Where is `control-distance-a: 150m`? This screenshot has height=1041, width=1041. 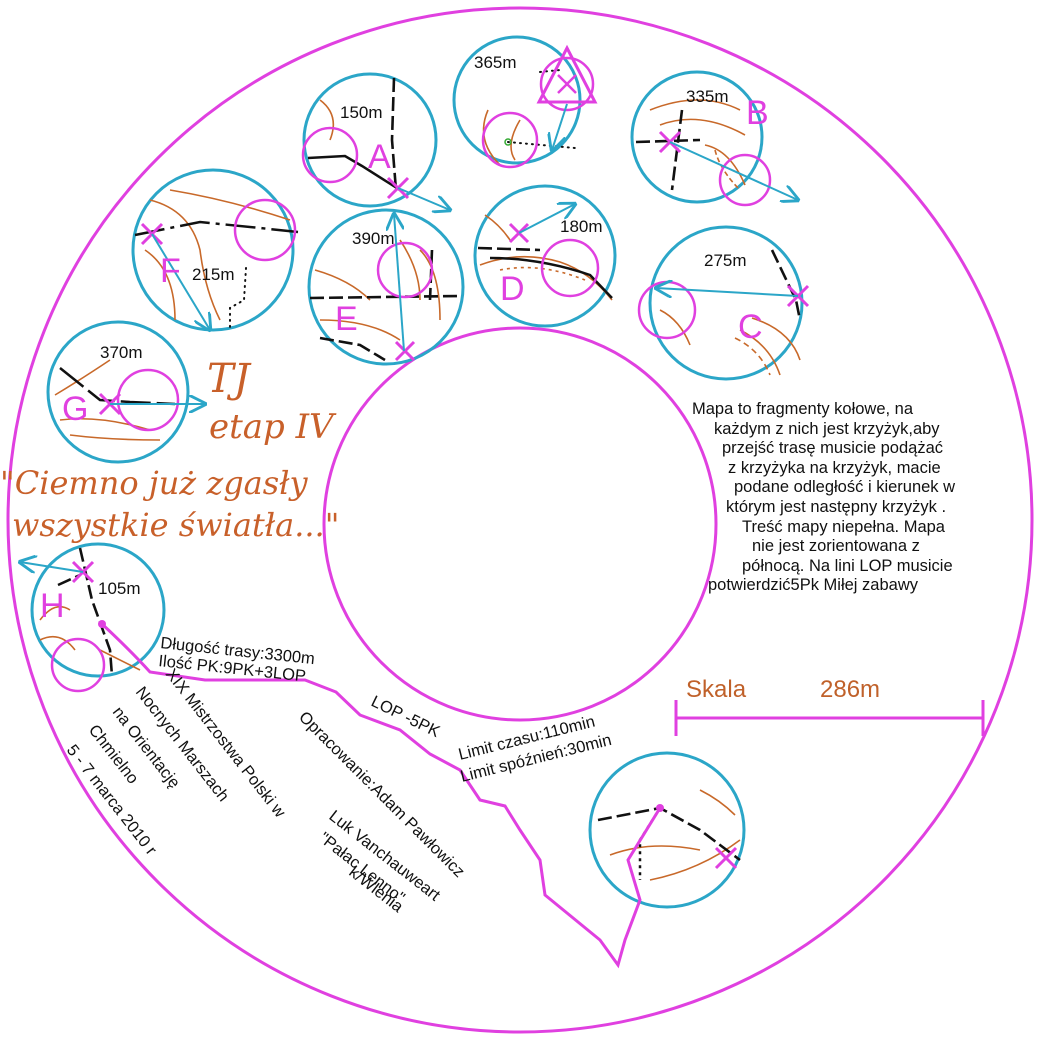 control-distance-a: 150m is located at coordinates (361, 112).